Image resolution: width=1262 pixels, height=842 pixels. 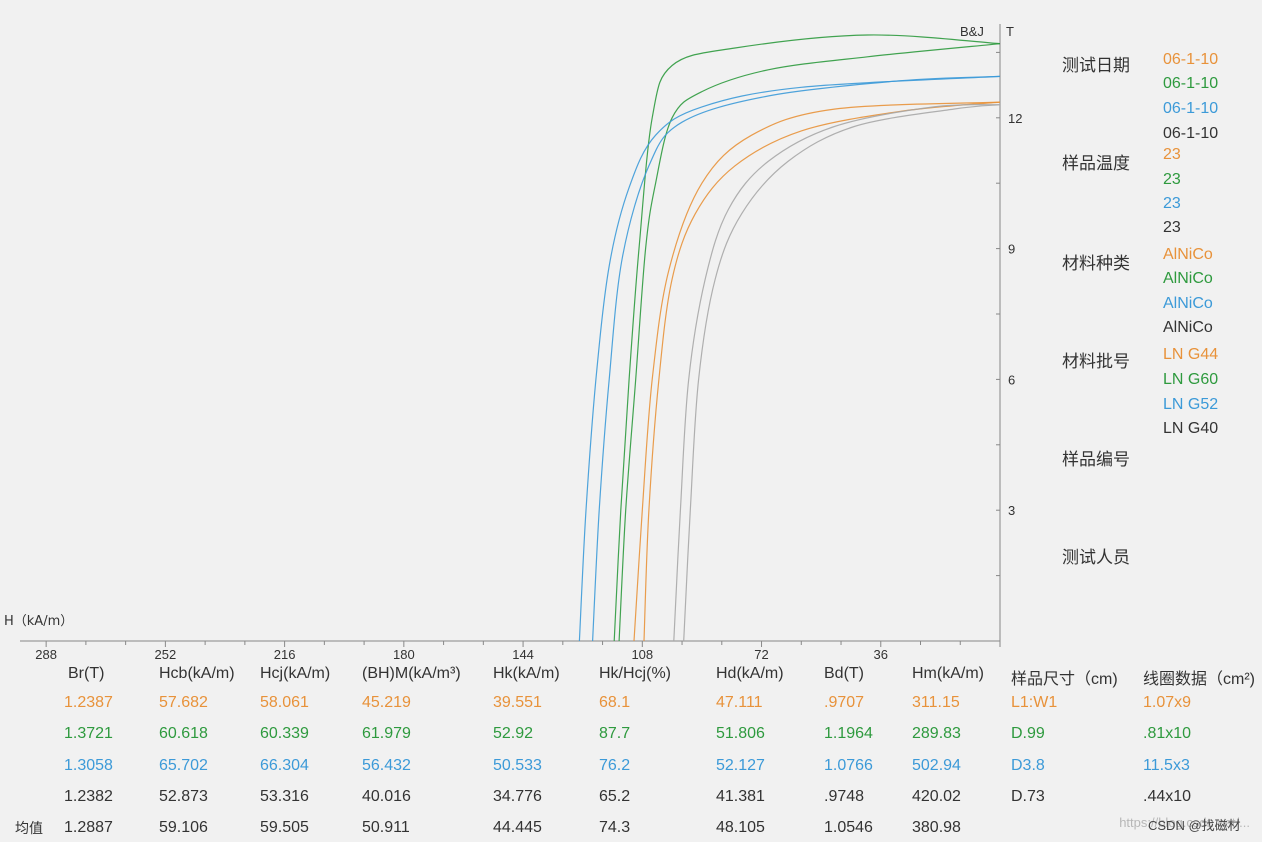 What do you see at coordinates (517, 765) in the screenshot?
I see `cell-r3-hk: 50.533` at bounding box center [517, 765].